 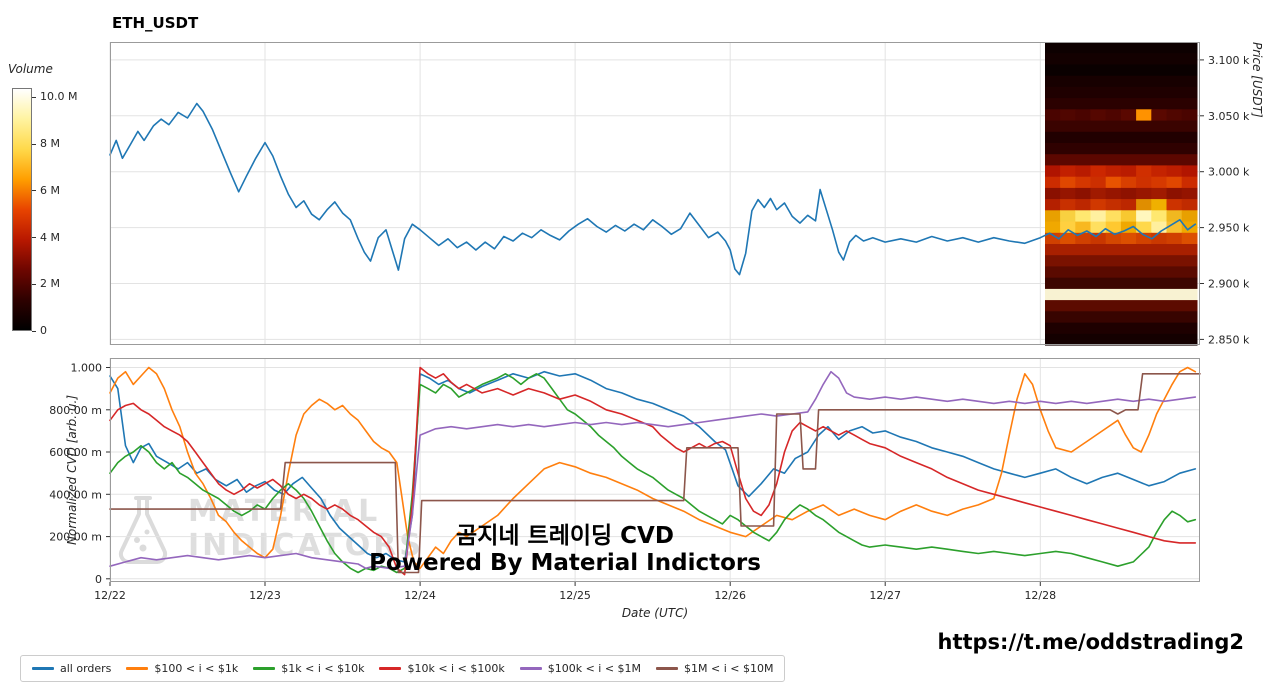 I want to click on cvd-tick-label: 0, so click(x=98, y=579).